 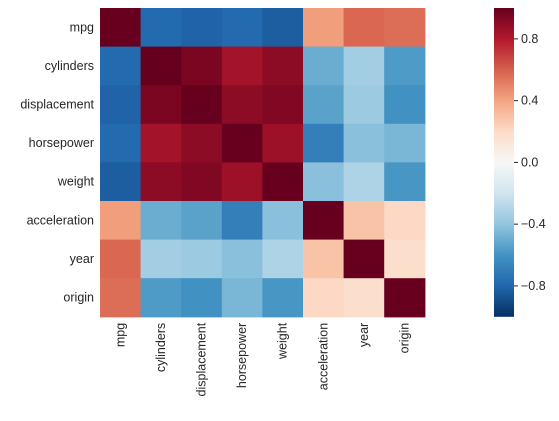 What do you see at coordinates (533, 286) in the screenshot?
I see `colorbar-tick-label: −0.8` at bounding box center [533, 286].